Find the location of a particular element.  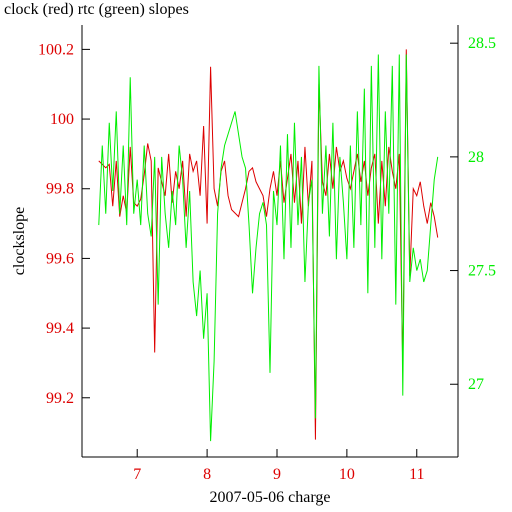

x-axis-label: 2007-05-06 charge is located at coordinates (270, 497).